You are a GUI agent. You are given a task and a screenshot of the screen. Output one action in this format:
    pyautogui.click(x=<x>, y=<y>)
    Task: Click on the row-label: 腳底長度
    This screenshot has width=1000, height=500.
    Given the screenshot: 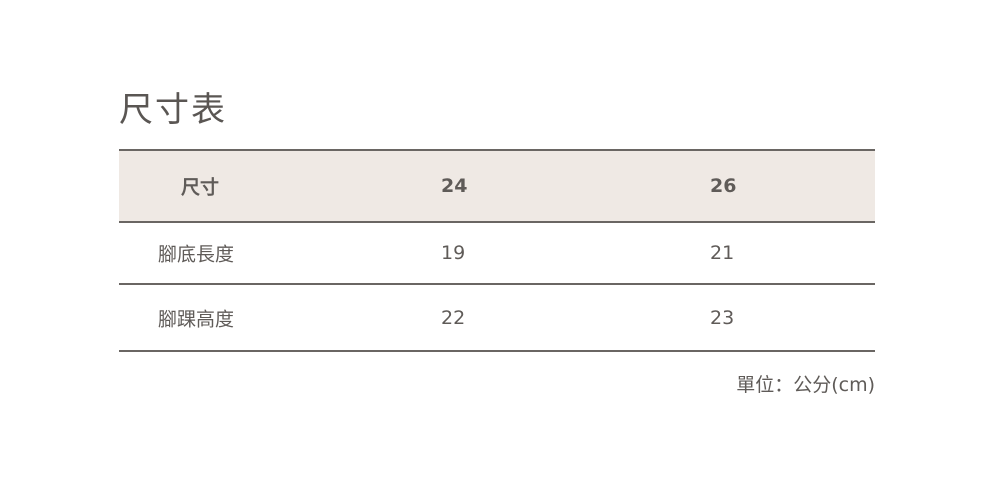 What is the action you would take?
    pyautogui.click(x=196, y=254)
    